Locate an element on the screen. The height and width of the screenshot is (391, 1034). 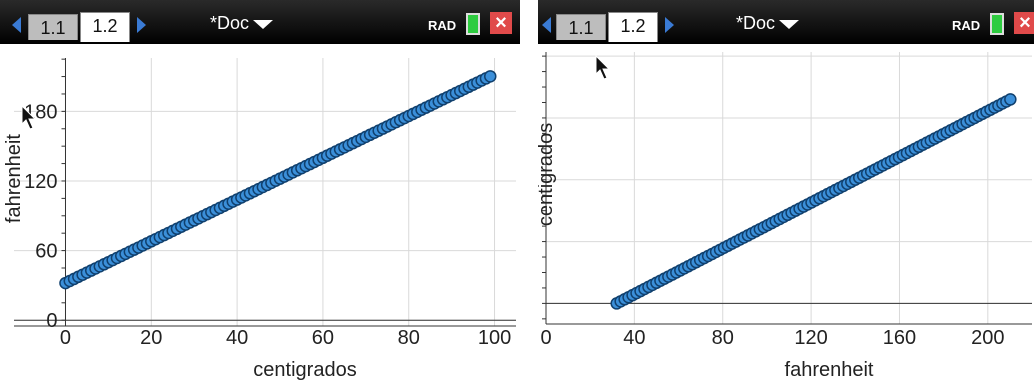
x-tick-label: 160 is located at coordinates (899, 338).